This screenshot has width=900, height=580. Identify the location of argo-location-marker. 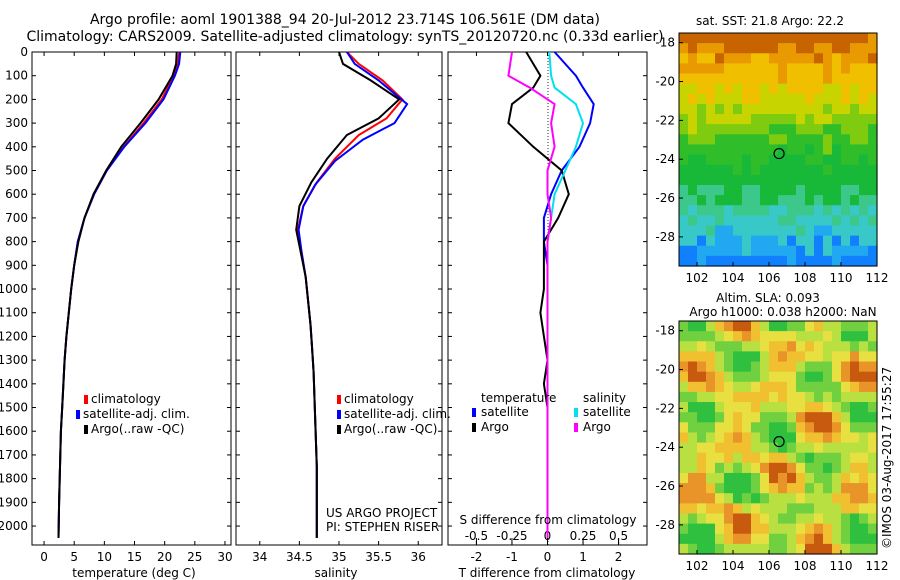
(779, 441).